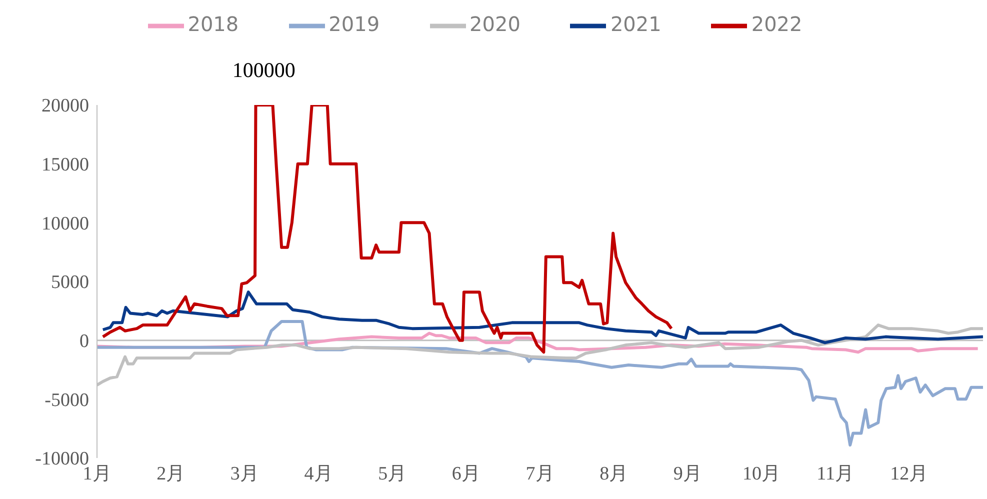 The image size is (987, 499). What do you see at coordinates (542, 317) in the screenshot?
I see `line-series` at bounding box center [542, 317].